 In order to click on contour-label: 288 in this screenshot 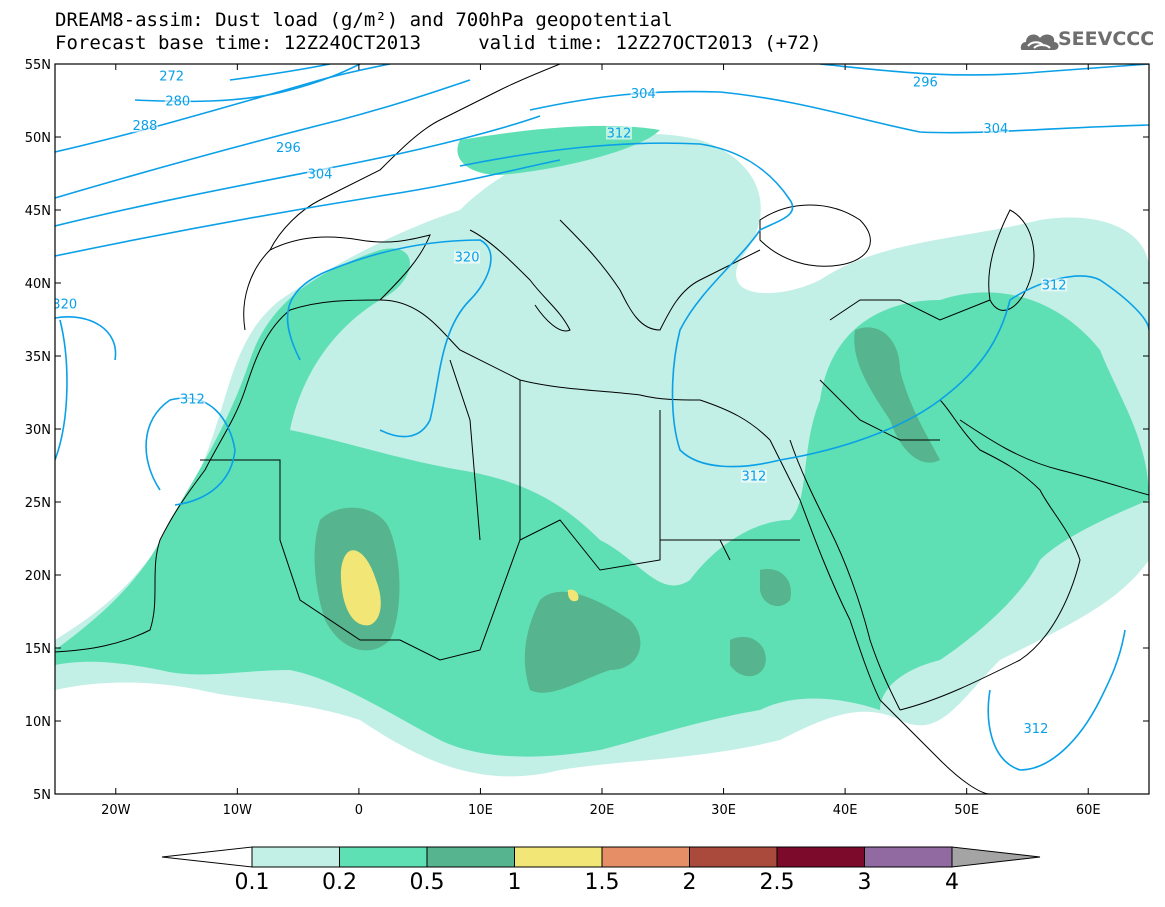, I will do `click(145, 126)`.